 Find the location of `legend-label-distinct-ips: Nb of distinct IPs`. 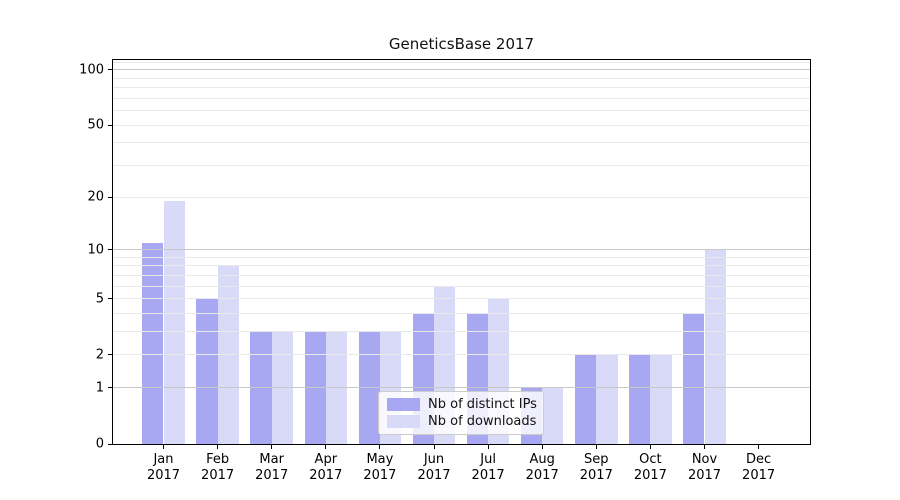

legend-label-distinct-ips: Nb of distinct IPs is located at coordinates (482, 404).